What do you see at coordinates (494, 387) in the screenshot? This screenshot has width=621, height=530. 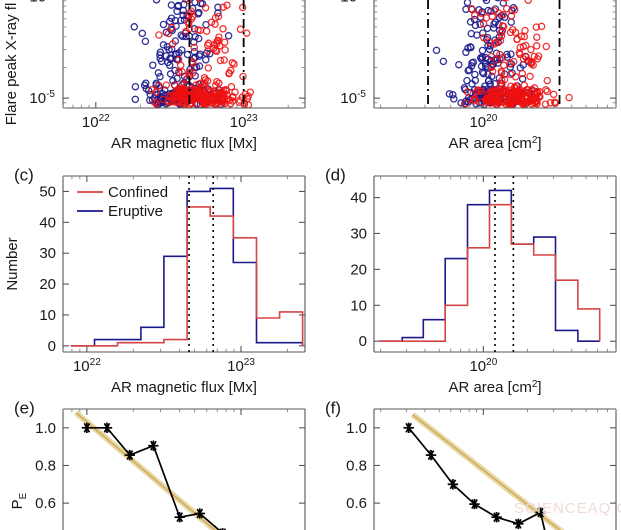 I see `panel-d-xlabel: AR area [cm2]` at bounding box center [494, 387].